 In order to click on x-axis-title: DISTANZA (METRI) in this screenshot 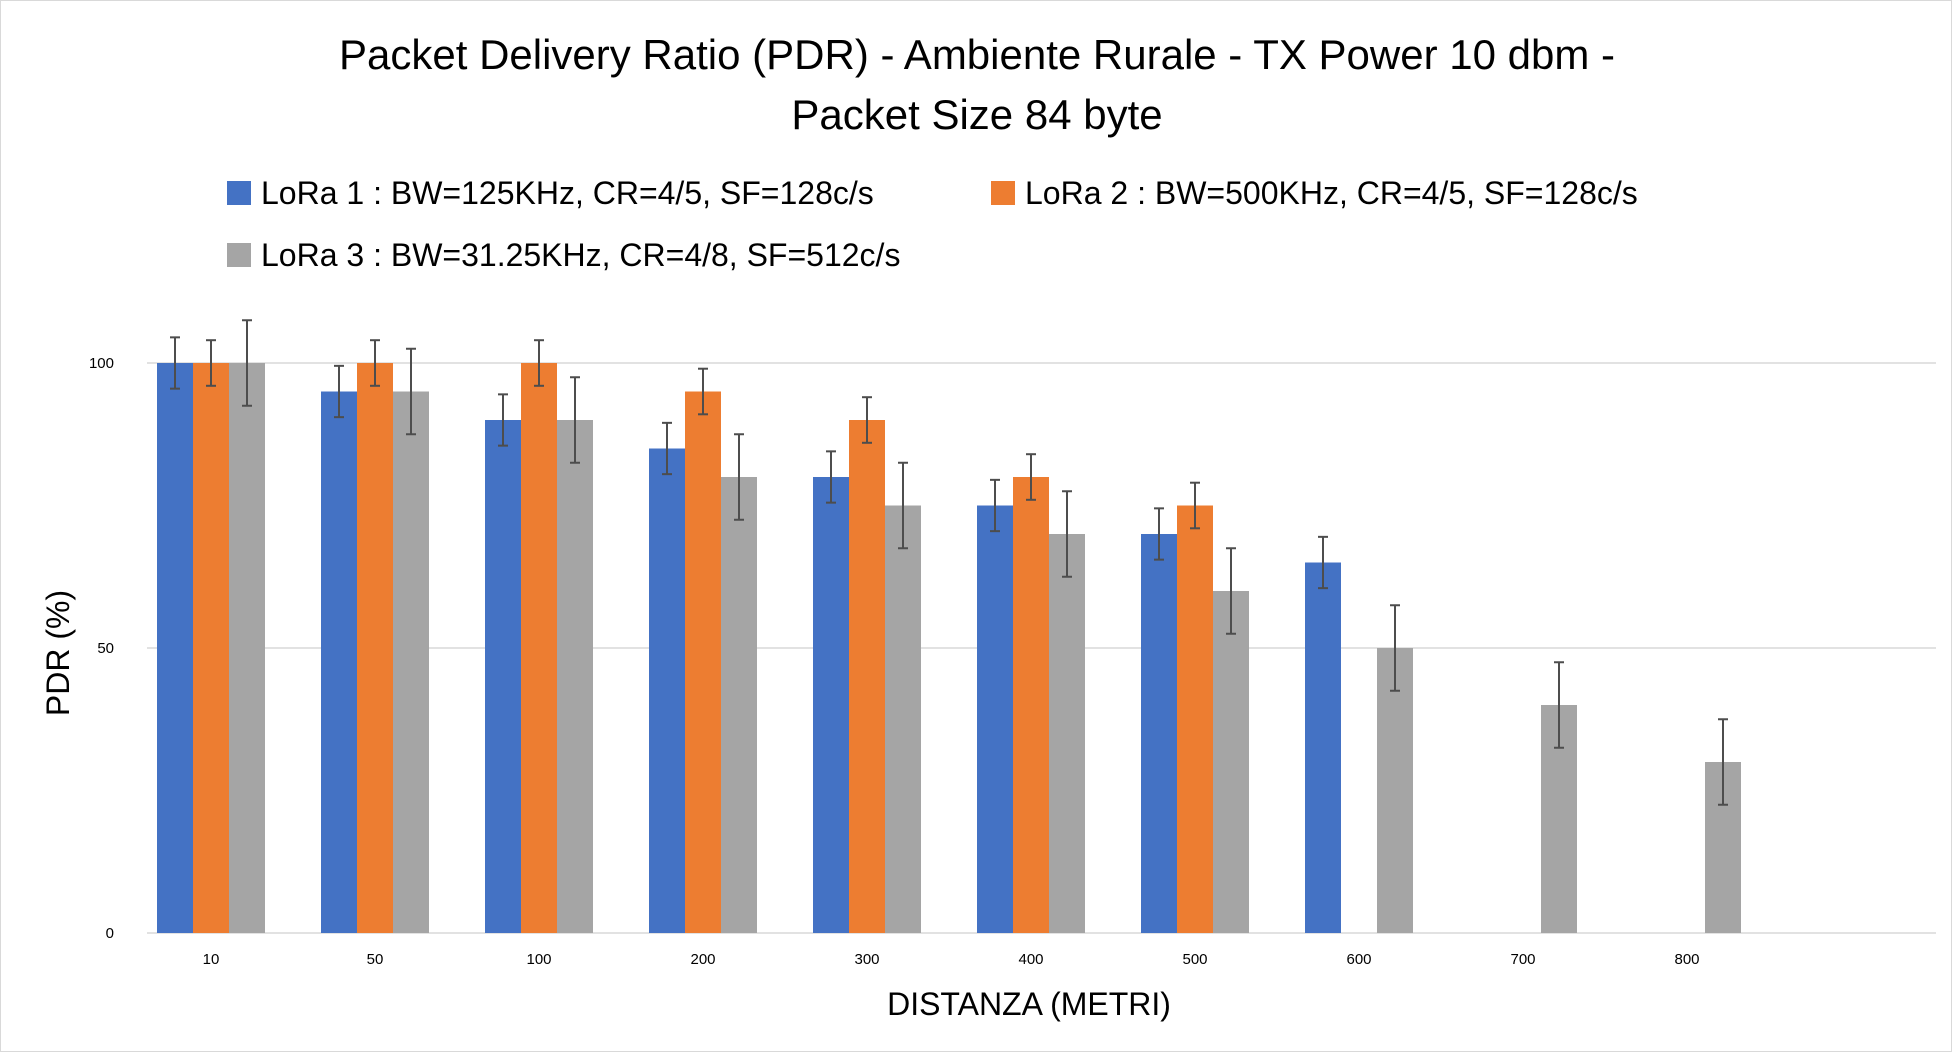, I will do `click(1029, 1004)`.